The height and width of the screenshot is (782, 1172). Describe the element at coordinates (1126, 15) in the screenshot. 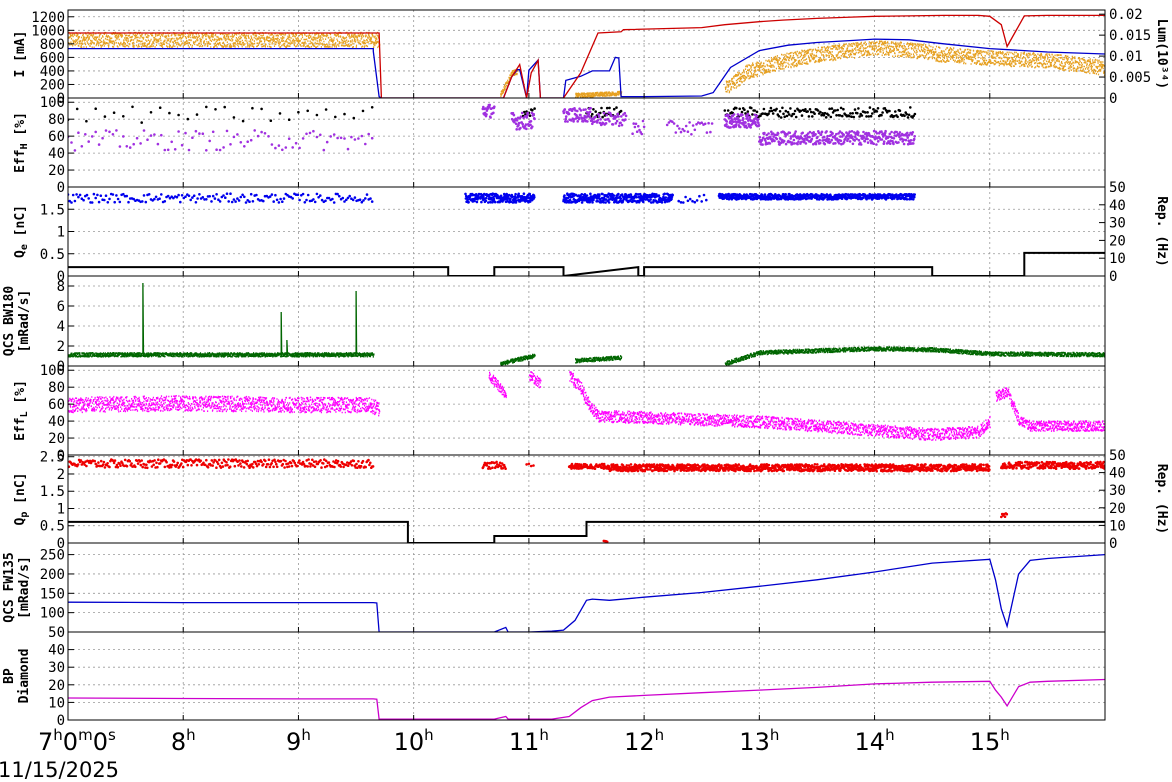

I see `ytick-right-label: 0.02` at that location.